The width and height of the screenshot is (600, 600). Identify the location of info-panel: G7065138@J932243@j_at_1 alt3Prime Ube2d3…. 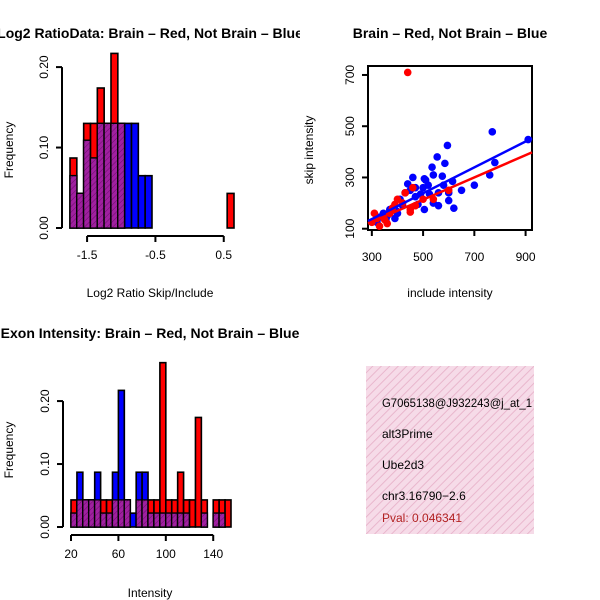
(450, 450).